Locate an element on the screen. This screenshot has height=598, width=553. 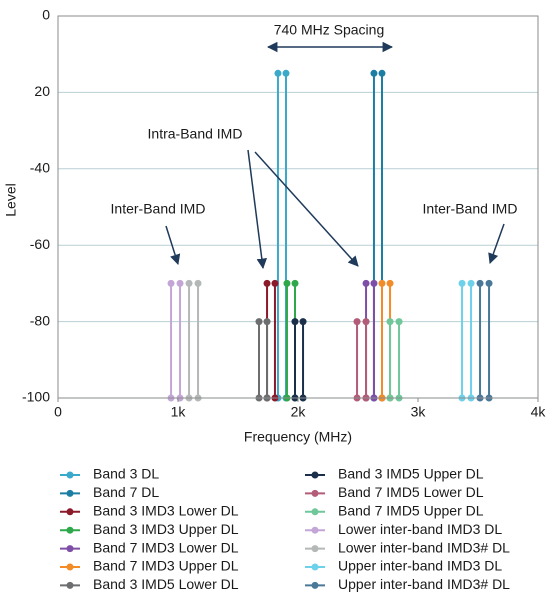
y-tick-label: -80 is located at coordinates (40, 320).